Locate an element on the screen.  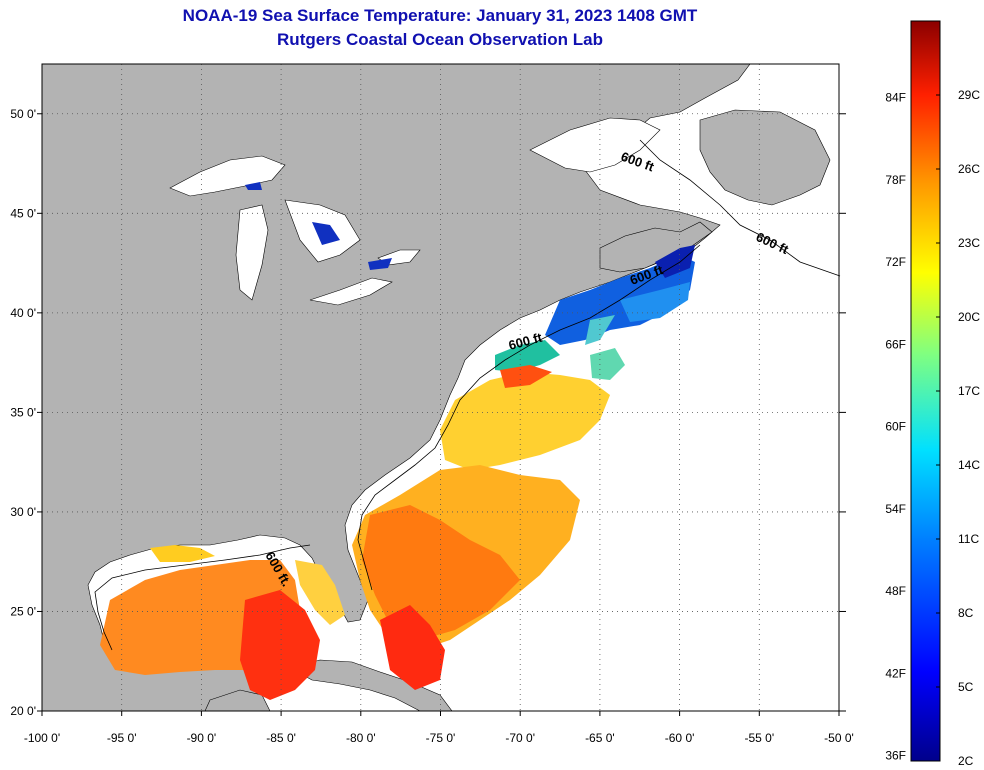
lat-label: 35 0' is located at coordinates (23, 412).